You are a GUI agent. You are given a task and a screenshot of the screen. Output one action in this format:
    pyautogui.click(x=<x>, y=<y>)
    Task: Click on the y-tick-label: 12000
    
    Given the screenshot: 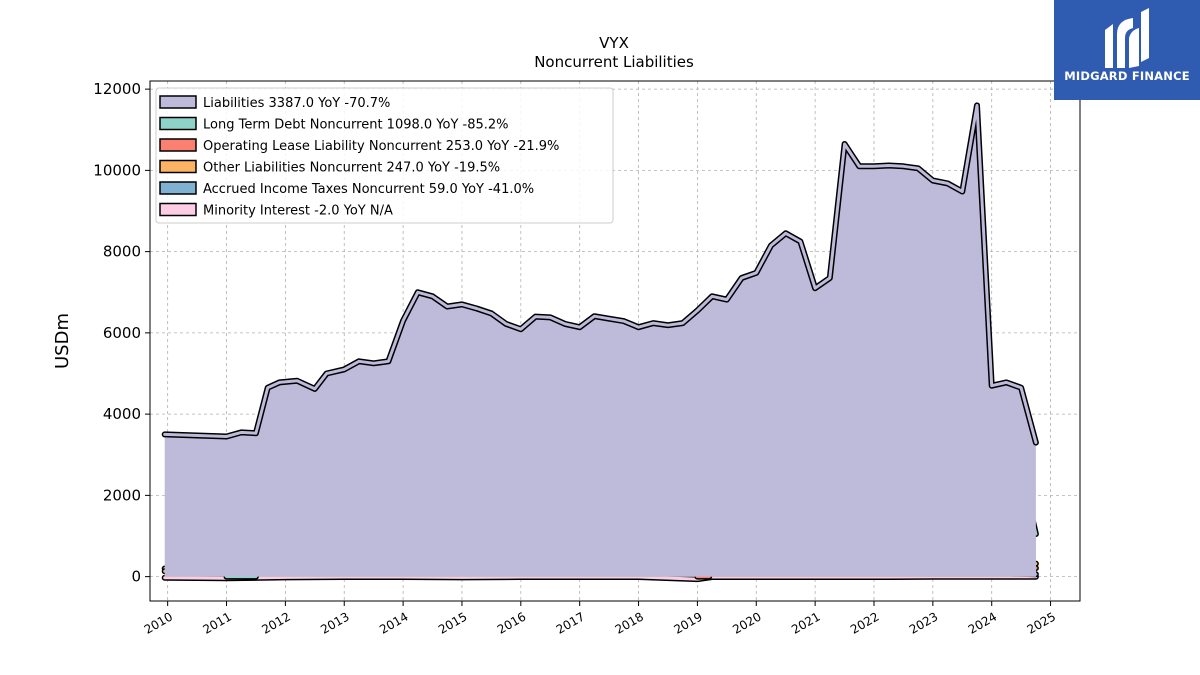 What is the action you would take?
    pyautogui.click(x=117, y=89)
    